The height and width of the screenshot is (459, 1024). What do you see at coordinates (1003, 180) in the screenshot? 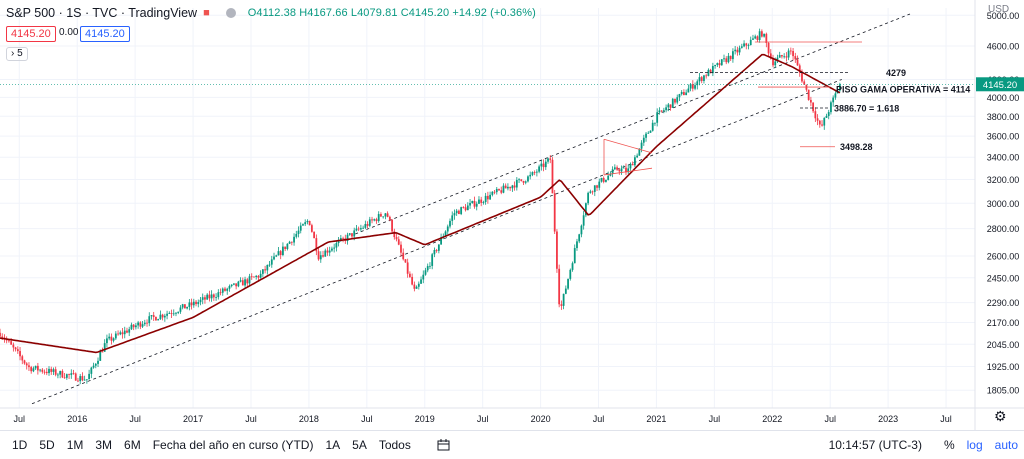
I see `y-tick-label: 3200.00` at bounding box center [1003, 180].